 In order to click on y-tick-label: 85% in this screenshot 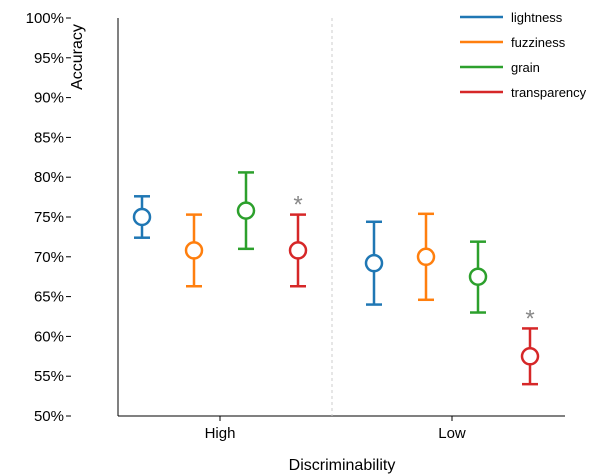, I will do `click(49, 137)`.